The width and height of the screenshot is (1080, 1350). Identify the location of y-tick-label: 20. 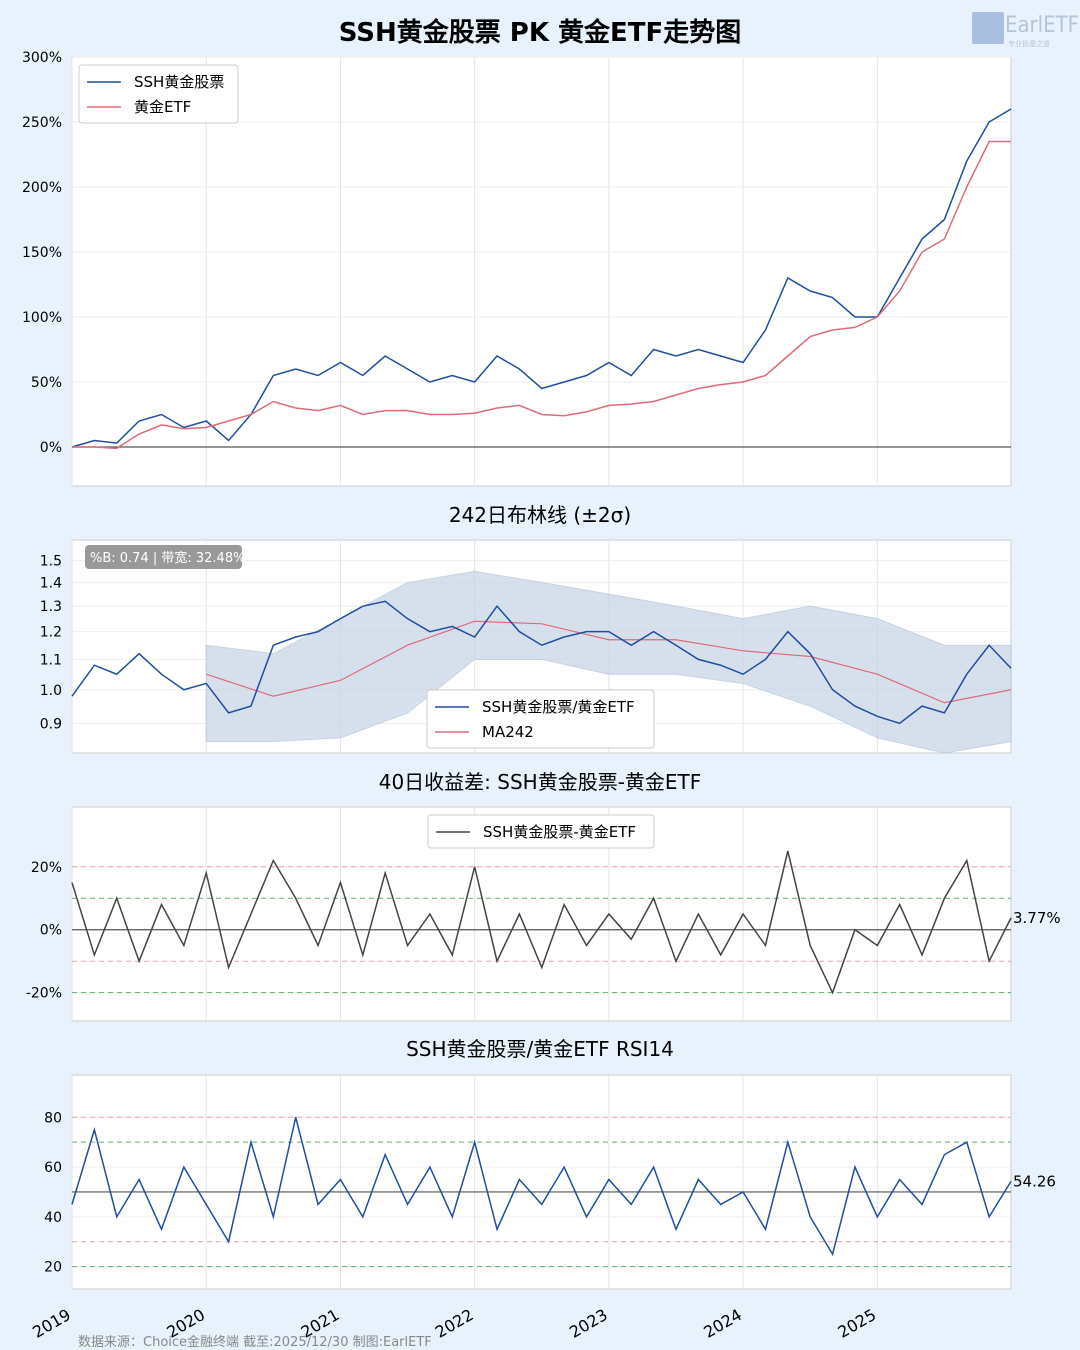
(53, 1268).